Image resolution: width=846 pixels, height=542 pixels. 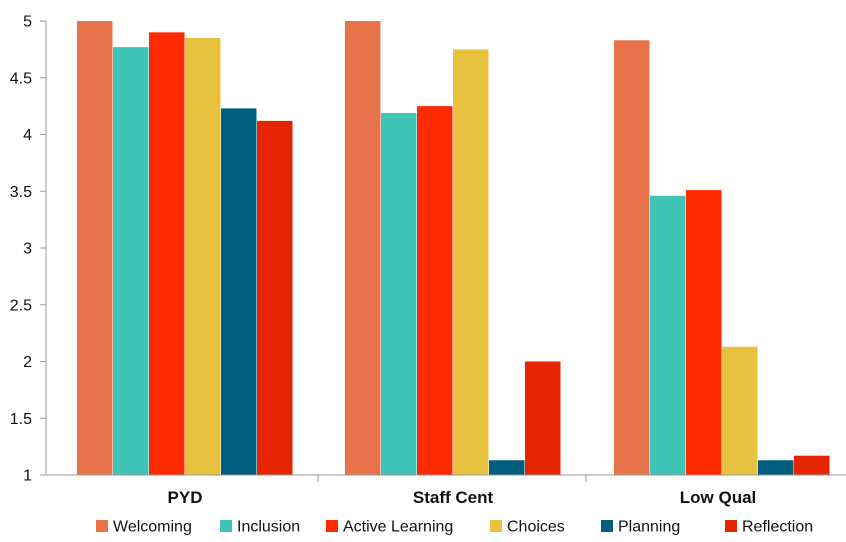 I want to click on legend-item-welcoming: Welcoming, so click(x=144, y=527).